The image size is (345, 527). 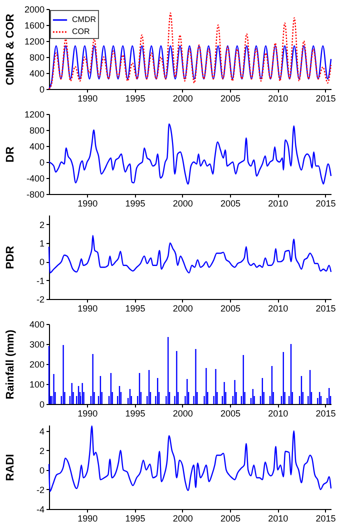 What do you see at coordinates (34, 25) in the screenshot?
I see `y-tick-label: 1600` at bounding box center [34, 25].